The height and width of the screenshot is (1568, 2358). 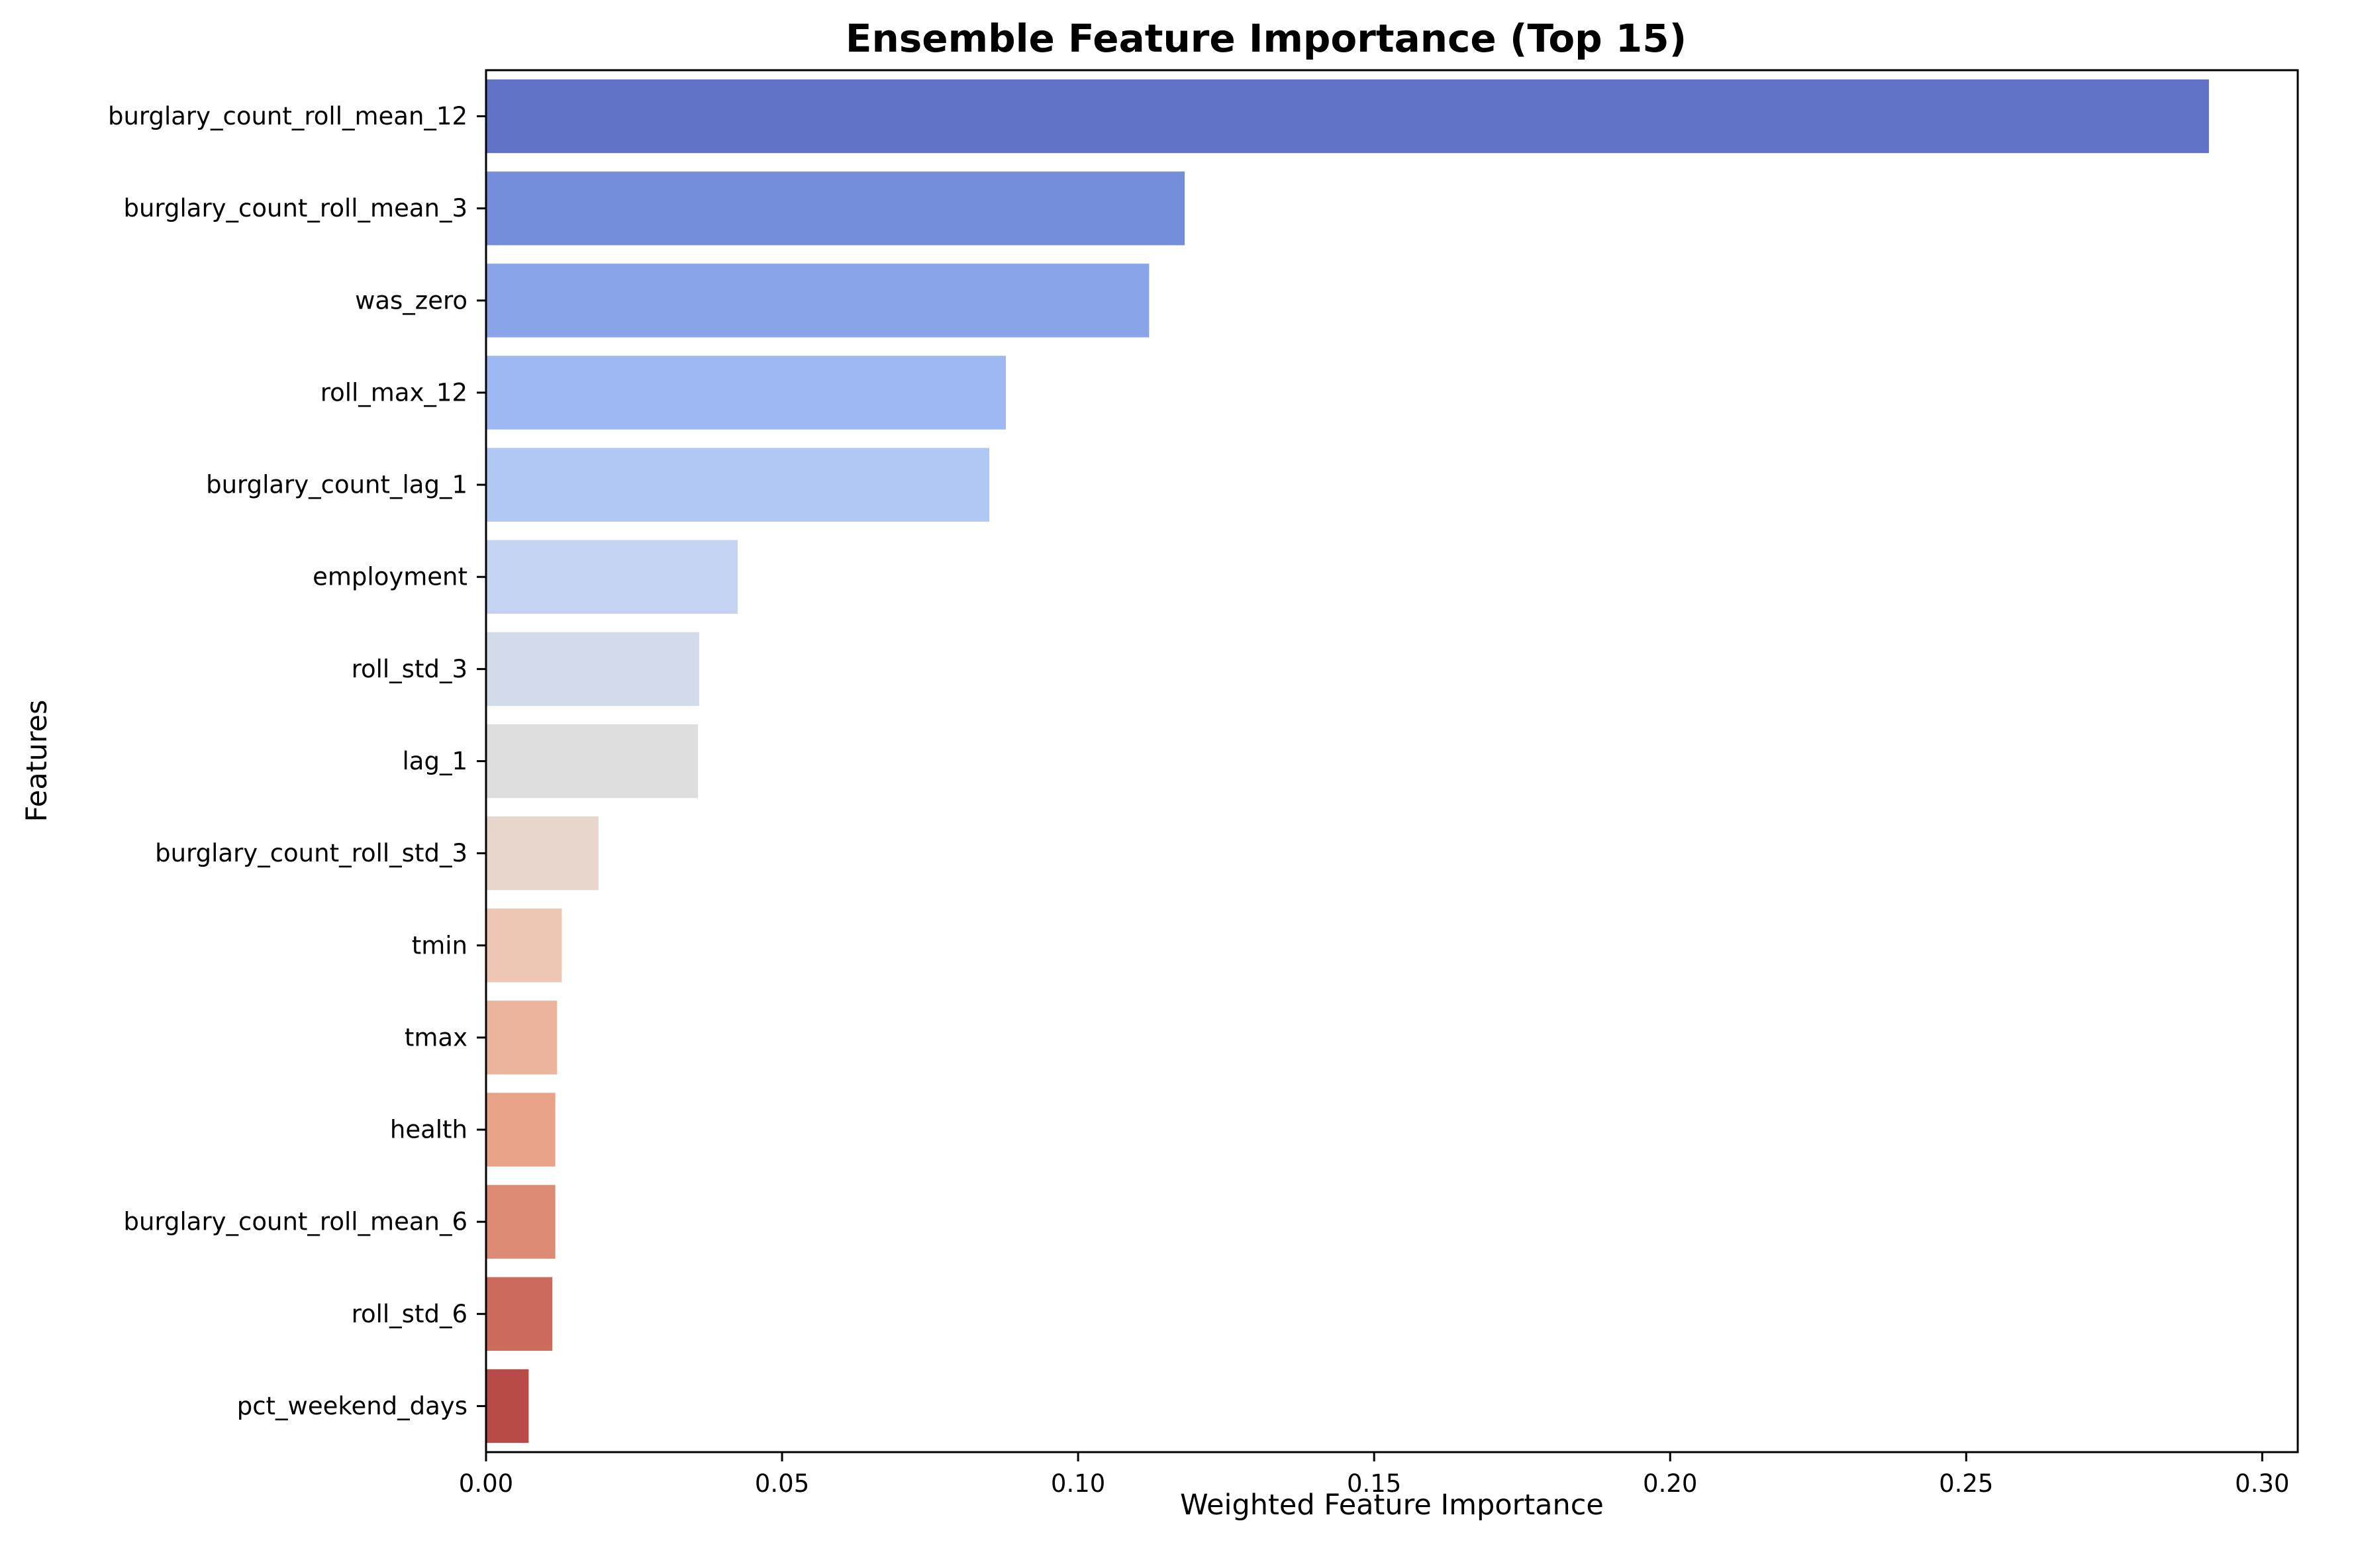 What do you see at coordinates (409, 669) in the screenshot?
I see `y-tick-label: roll_std_3` at bounding box center [409, 669].